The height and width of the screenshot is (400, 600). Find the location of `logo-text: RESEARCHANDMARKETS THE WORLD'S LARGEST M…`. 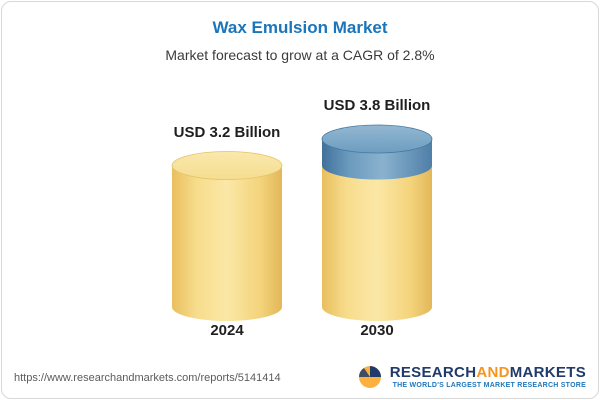

logo-text: RESEARCHANDMARKETS THE WORLD'S LARGEST M… is located at coordinates (488, 376).